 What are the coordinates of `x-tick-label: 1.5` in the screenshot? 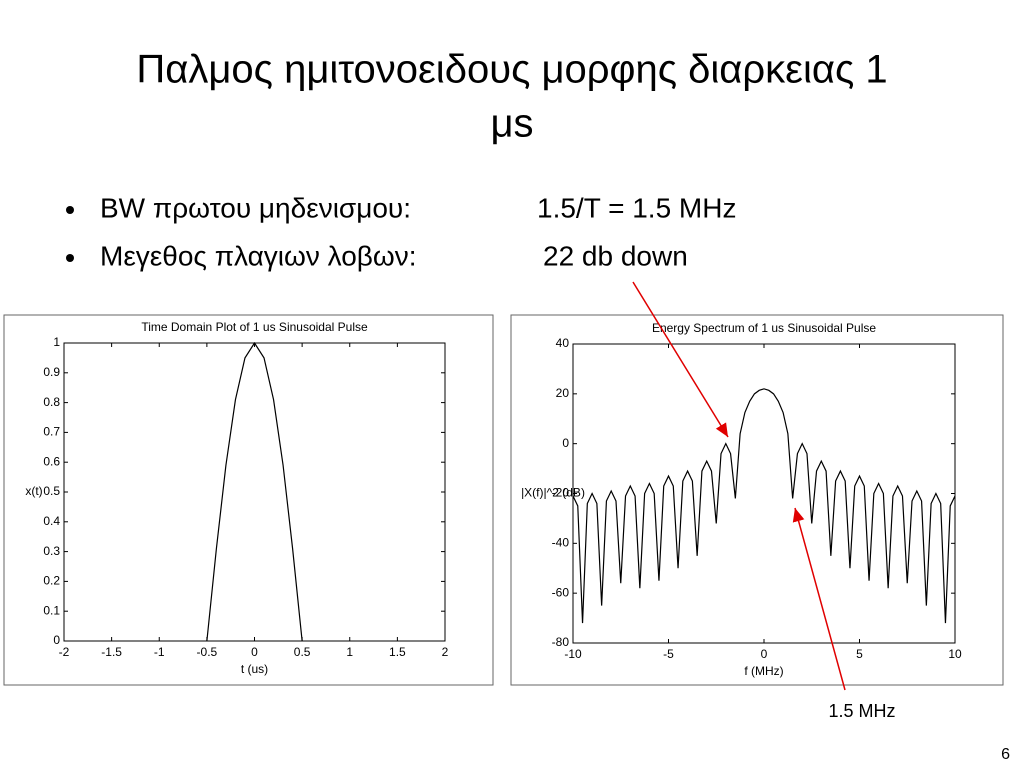 It's located at (397, 652).